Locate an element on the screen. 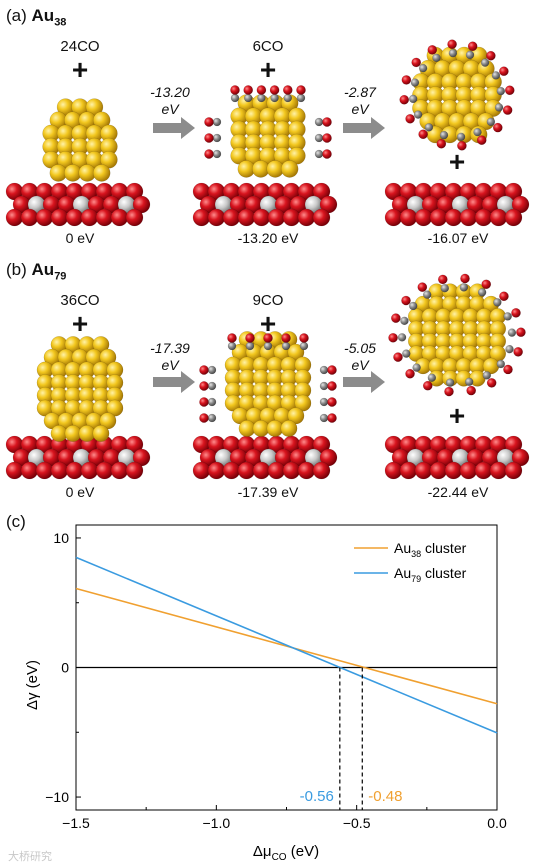  arrow-b2-energy: -5.05 eV is located at coordinates (360, 356).